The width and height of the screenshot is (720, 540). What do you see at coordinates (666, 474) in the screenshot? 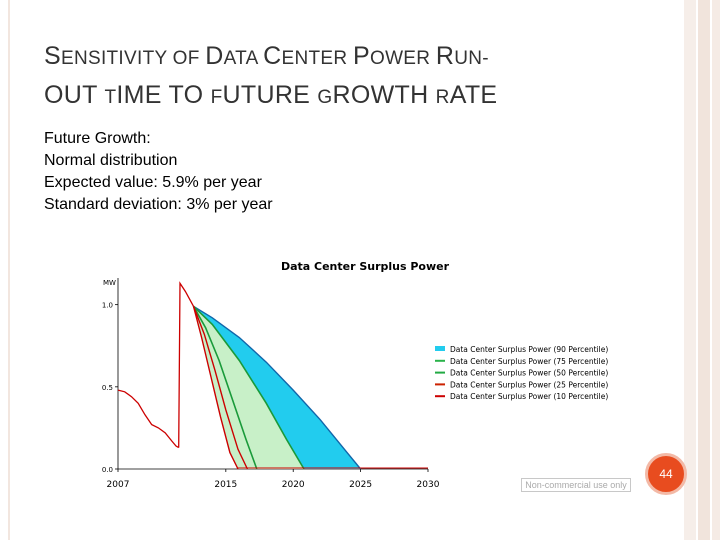
I see `page-number-badge: 44` at bounding box center [666, 474].